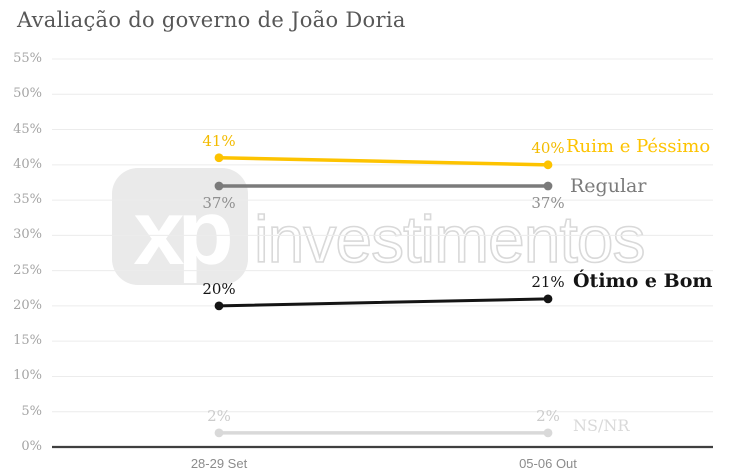 This screenshot has width=751, height=475. I want to click on y-tick-label: 15%, so click(27, 341).